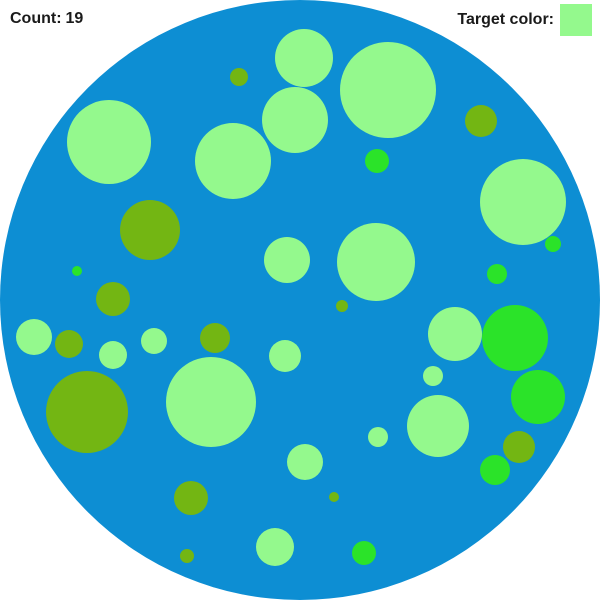 This screenshot has width=600, height=600. What do you see at coordinates (36, 18) in the screenshot?
I see `count-label: Count:` at bounding box center [36, 18].